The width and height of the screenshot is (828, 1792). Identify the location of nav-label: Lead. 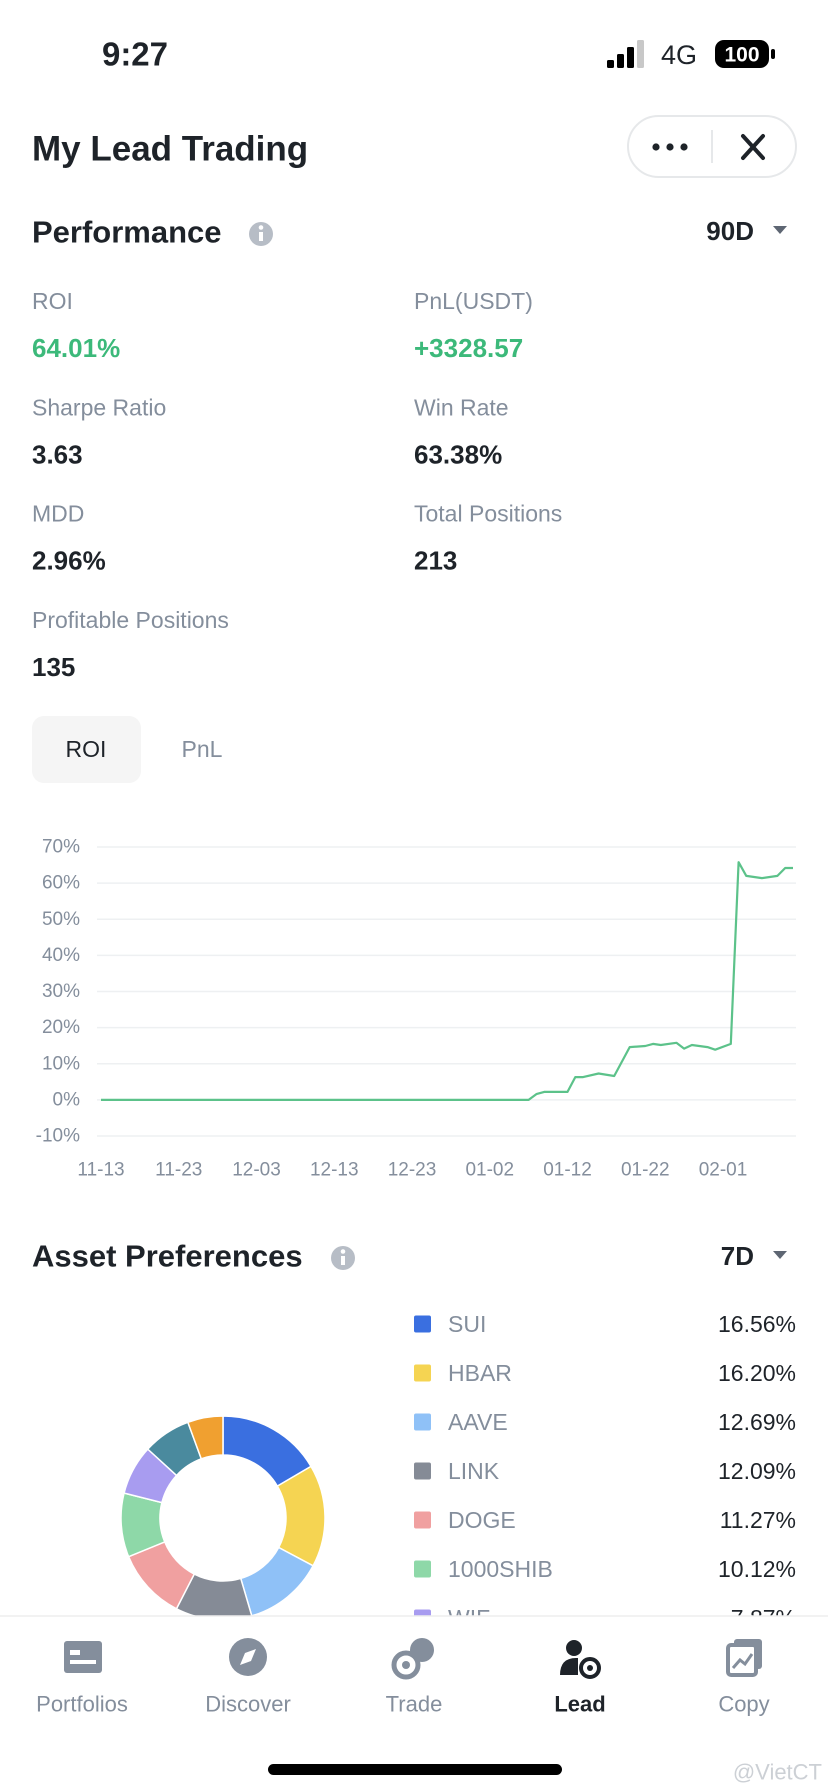
(579, 1704).